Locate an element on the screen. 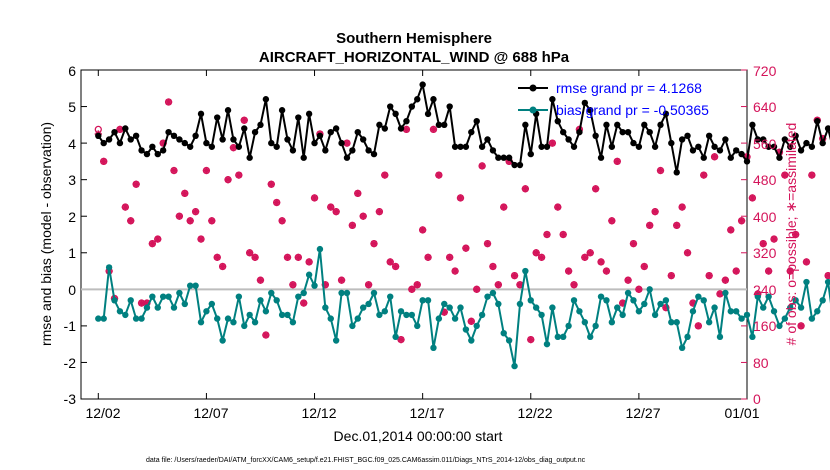  chart-subtitle: AIRCRAFT_HORIZONTAL_WIND @ 688 hPa is located at coordinates (414, 57).